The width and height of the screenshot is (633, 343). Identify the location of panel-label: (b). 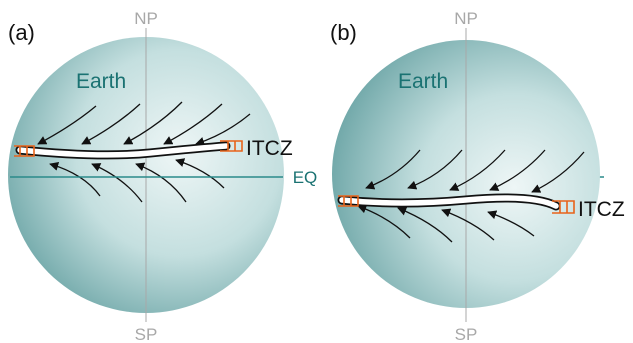
(343, 32).